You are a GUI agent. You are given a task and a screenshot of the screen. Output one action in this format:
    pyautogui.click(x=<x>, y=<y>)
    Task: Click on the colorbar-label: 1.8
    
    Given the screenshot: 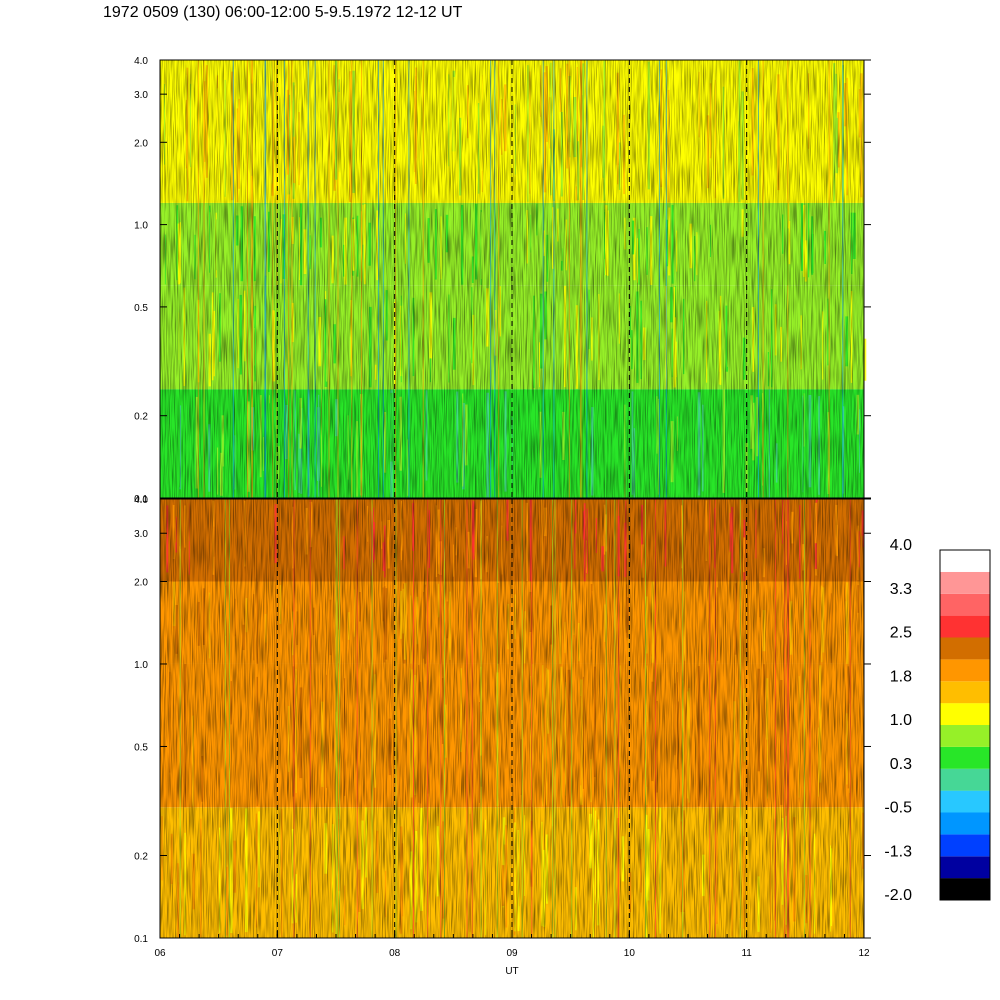 What is the action you would take?
    pyautogui.click(x=901, y=676)
    